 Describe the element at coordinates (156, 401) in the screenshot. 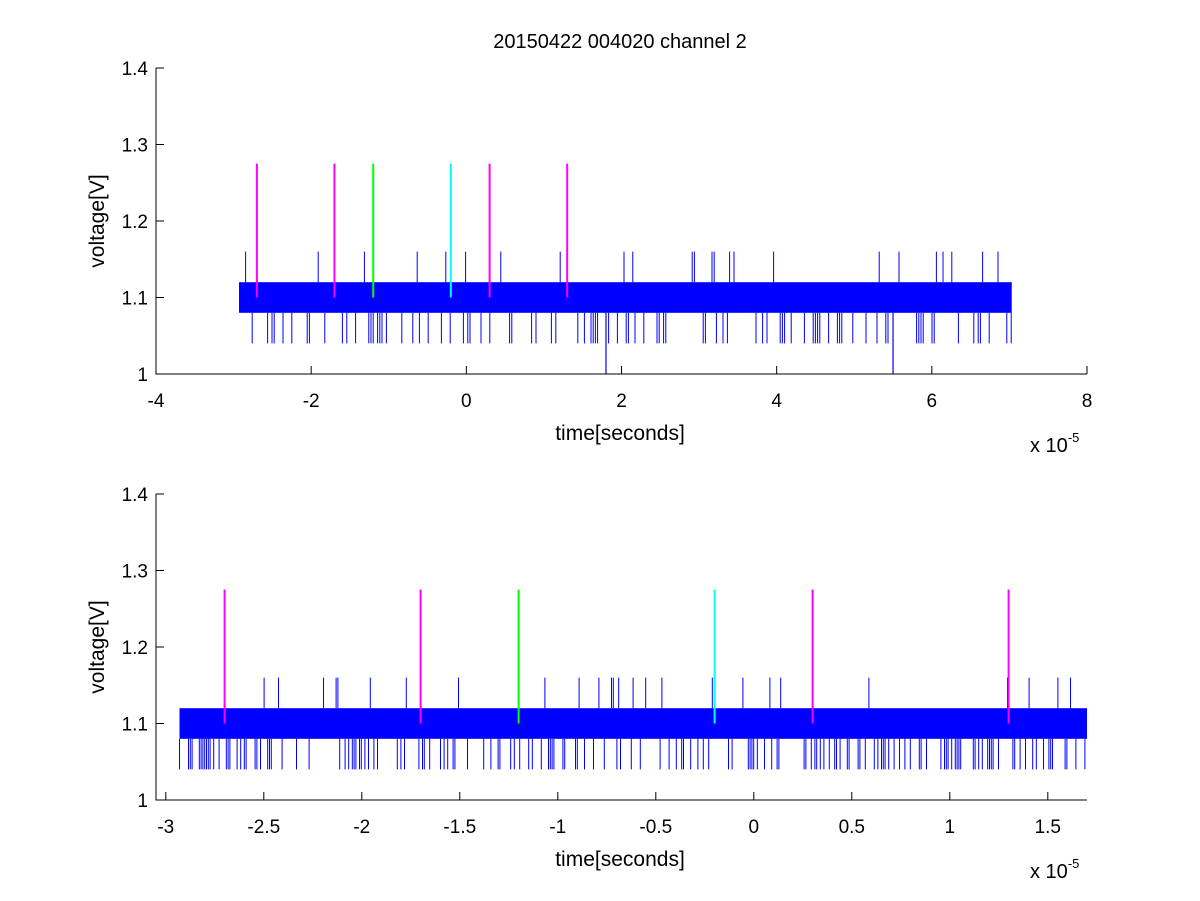

I see `x-tick-label: -4` at that location.